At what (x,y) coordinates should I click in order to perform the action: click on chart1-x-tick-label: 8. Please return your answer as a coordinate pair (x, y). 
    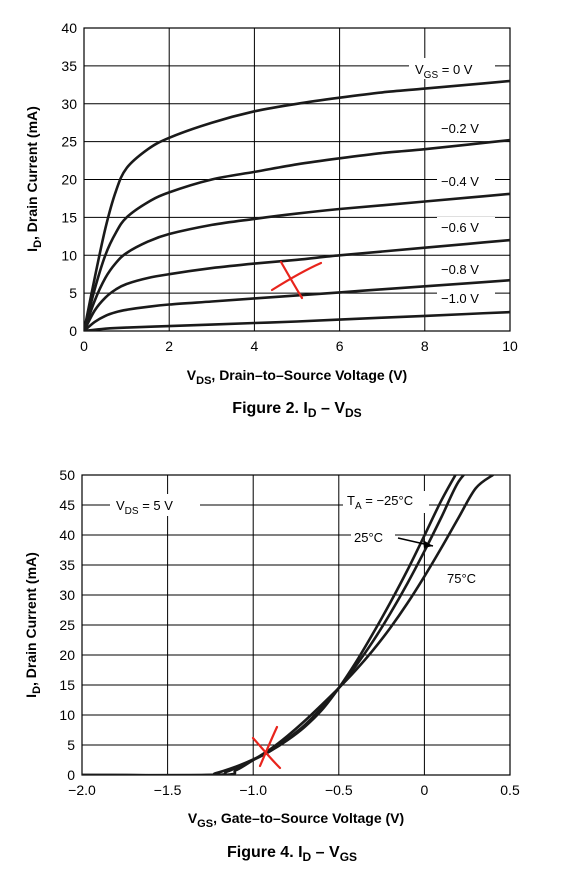
    Looking at the image, I should click on (425, 346).